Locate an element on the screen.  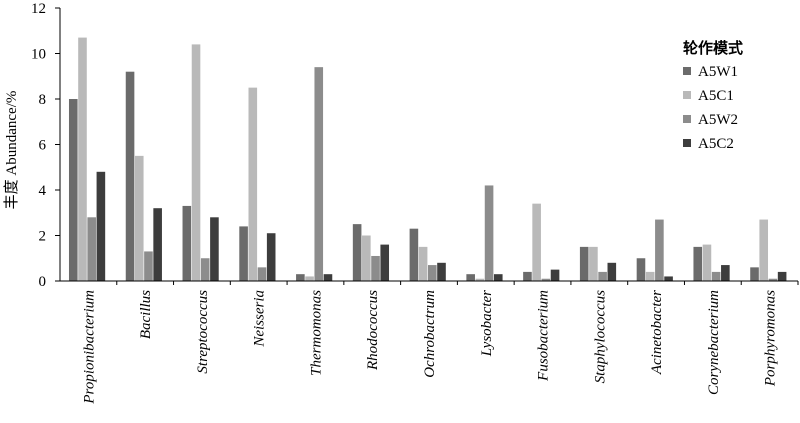
bar-A5C2-Porphyromonas is located at coordinates (782, 276).